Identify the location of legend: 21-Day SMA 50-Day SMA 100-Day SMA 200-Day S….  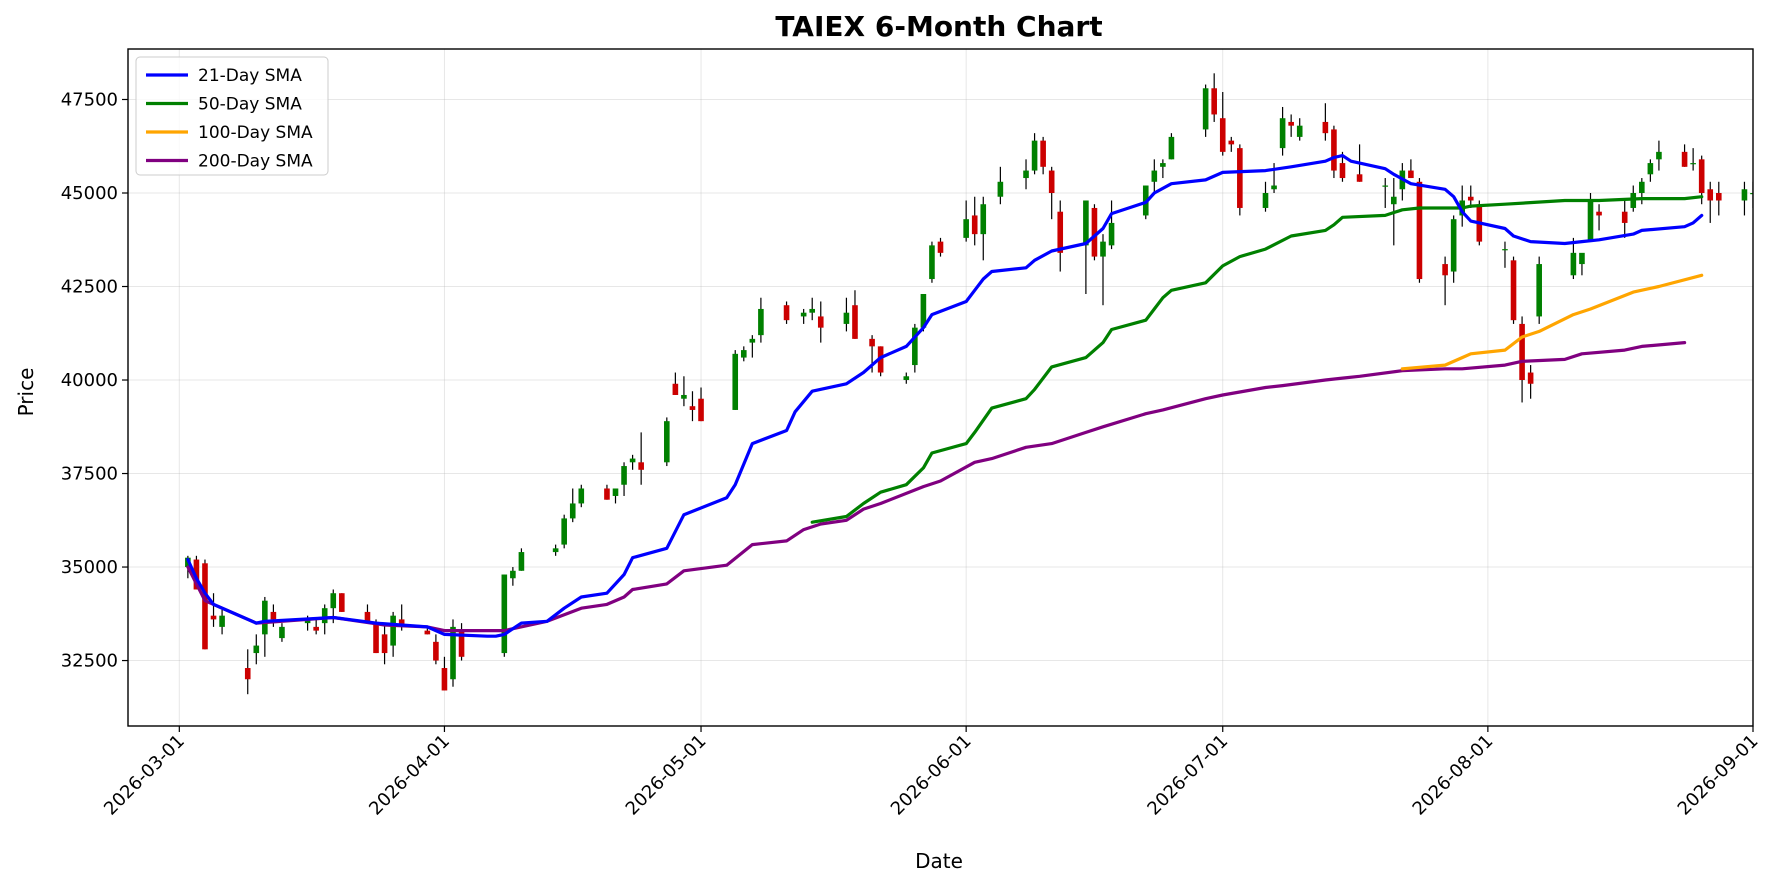
(232, 116).